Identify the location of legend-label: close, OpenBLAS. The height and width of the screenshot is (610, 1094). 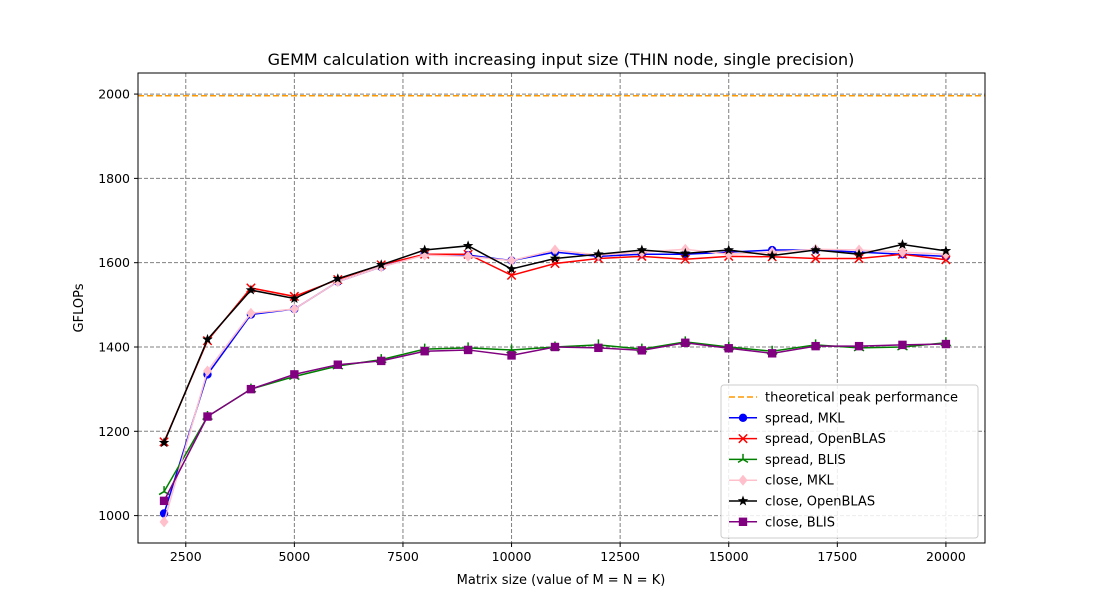
(820, 502).